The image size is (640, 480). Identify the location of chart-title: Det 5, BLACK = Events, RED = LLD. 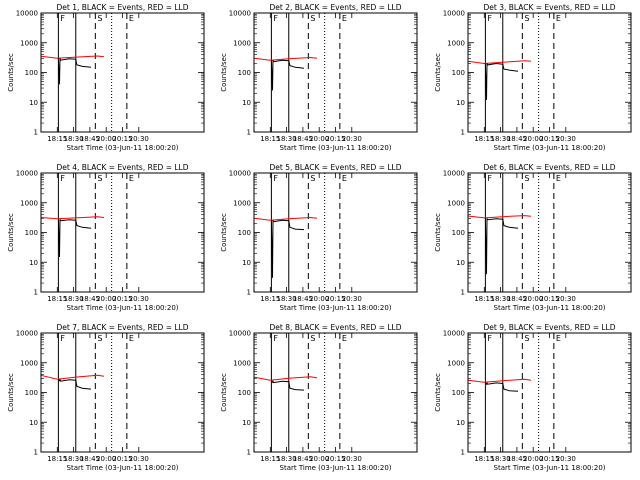
(335, 167).